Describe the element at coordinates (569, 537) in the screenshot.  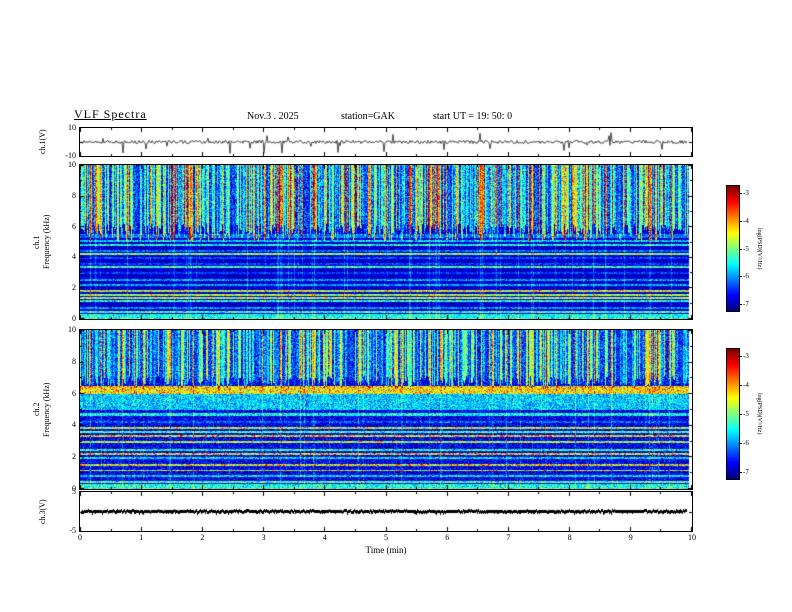
I see `x-tick-label: 8` at that location.